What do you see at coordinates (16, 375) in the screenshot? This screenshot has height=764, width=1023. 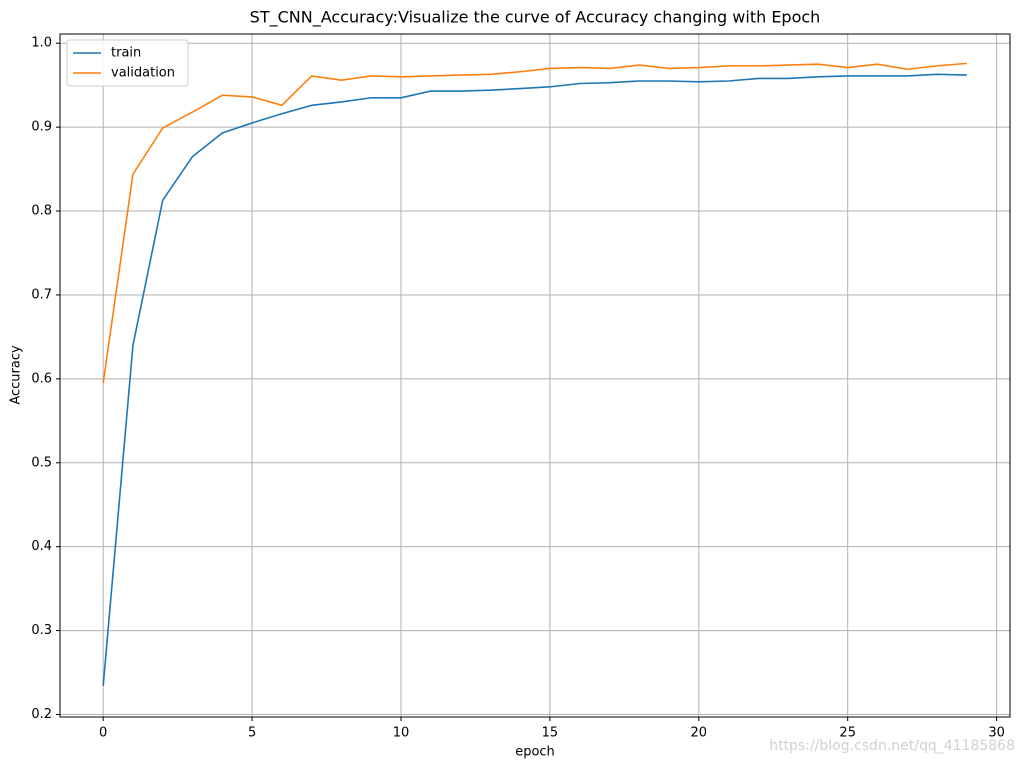 I see `y-axis-label: Accuracy` at bounding box center [16, 375].